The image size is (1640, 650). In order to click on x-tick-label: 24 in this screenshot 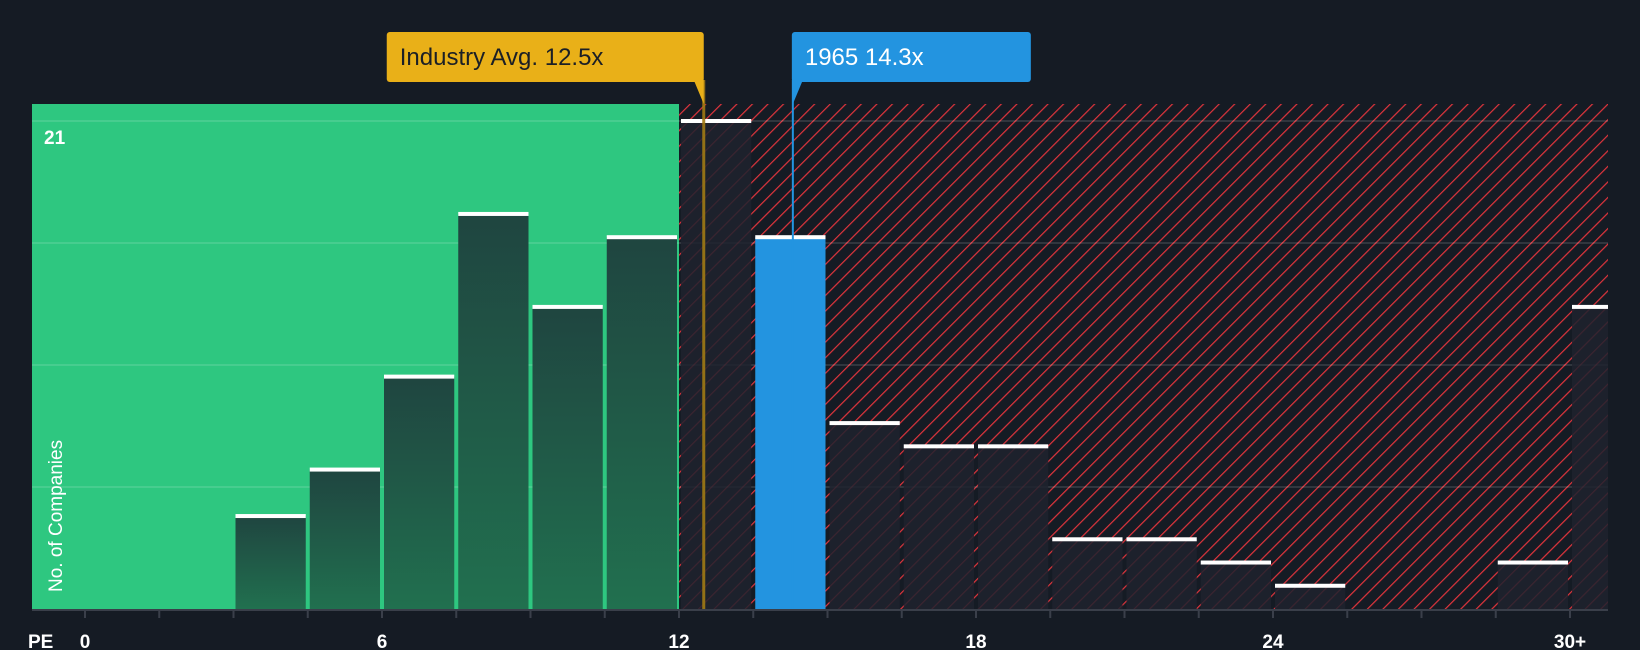, I will do `click(1273, 641)`.